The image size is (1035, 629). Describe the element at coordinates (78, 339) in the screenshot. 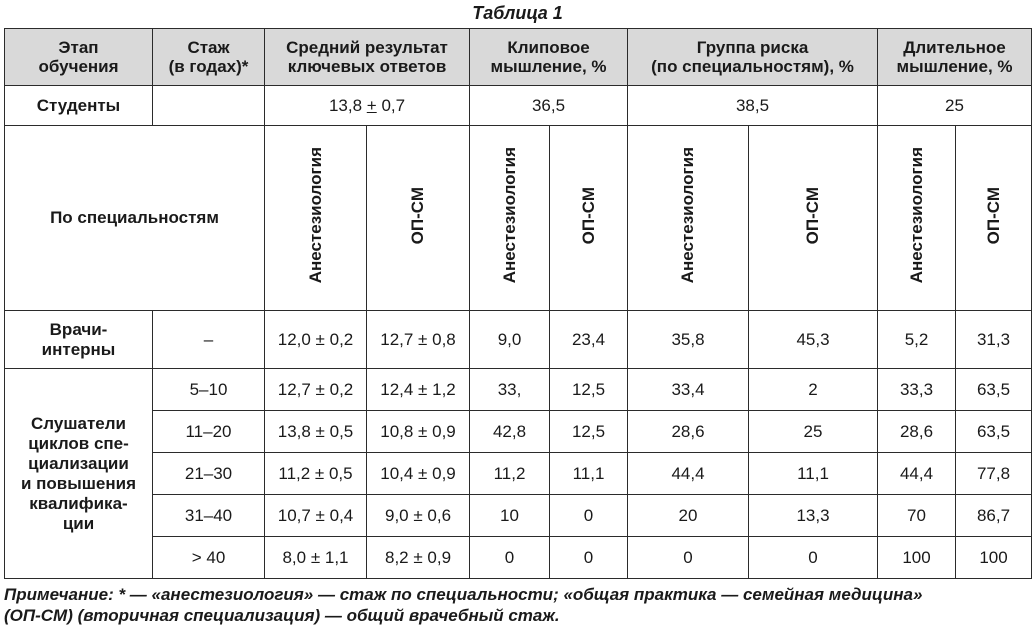

I see `interns-label: Врачи-интерны` at that location.